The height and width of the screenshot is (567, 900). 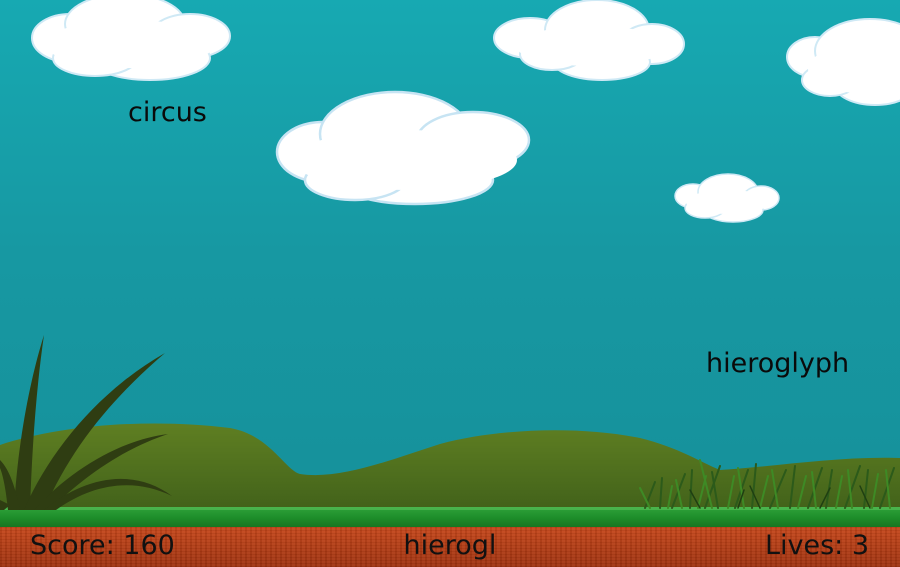 What do you see at coordinates (102, 545) in the screenshot?
I see `score-display: Score: 160` at bounding box center [102, 545].